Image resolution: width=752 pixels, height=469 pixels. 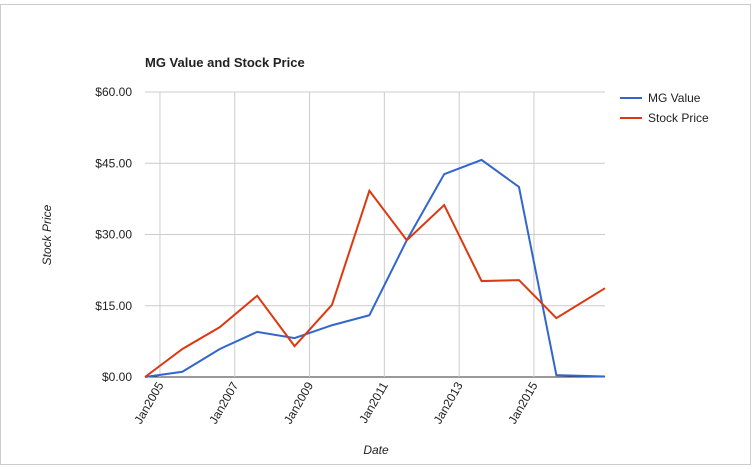 What do you see at coordinates (674, 98) in the screenshot?
I see `legend-label: MG Value` at bounding box center [674, 98].